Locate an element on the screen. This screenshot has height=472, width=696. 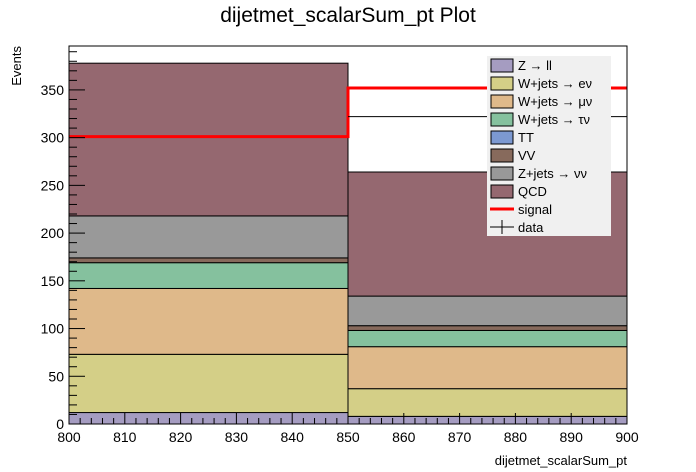
x-tick-label: 840 is located at coordinates (293, 437).